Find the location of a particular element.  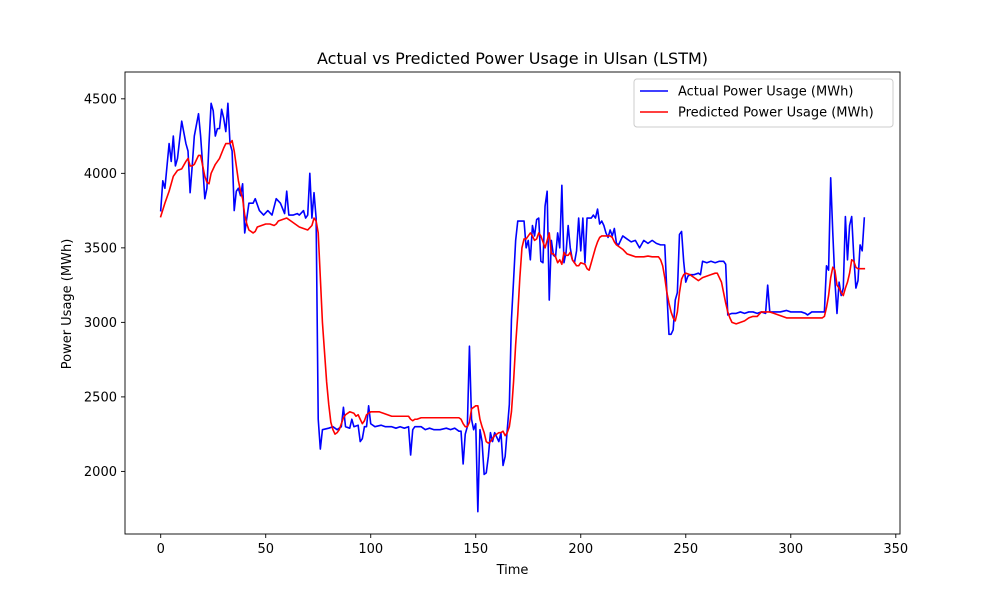

x-tick-label: 250 is located at coordinates (685, 549).